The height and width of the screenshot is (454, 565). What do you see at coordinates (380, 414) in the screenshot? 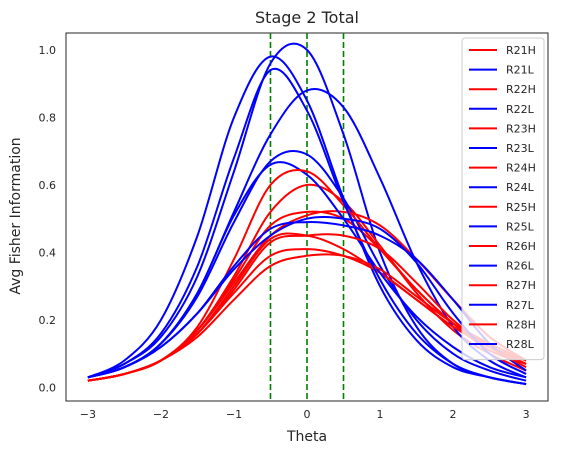
I see `x-tick-label: 1` at bounding box center [380, 414].